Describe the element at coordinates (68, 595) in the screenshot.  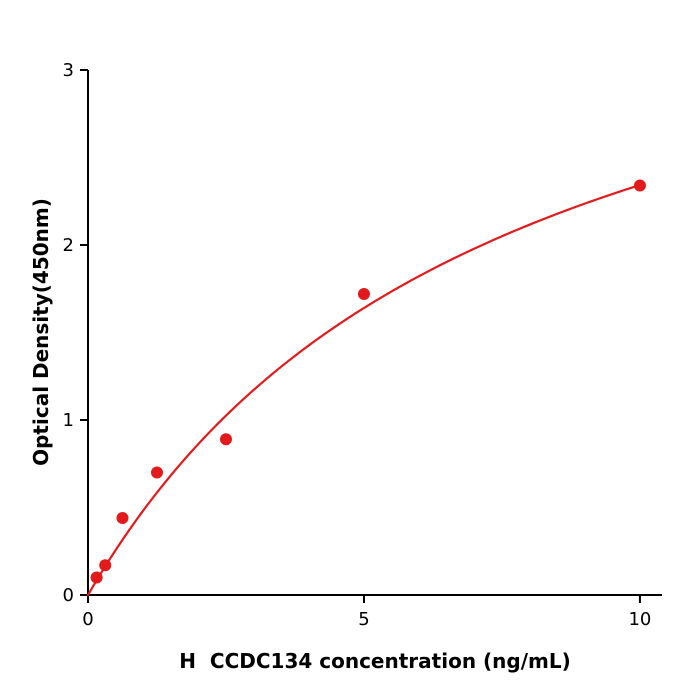
I see `y-tick-label: 0` at that location.